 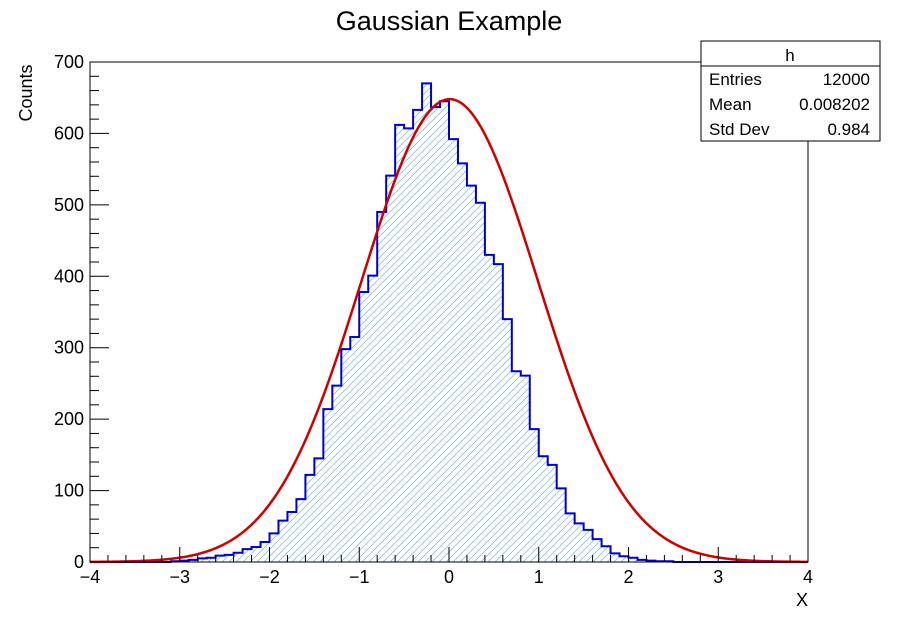 I want to click on stats-entries-label: Entries, so click(x=735, y=79).